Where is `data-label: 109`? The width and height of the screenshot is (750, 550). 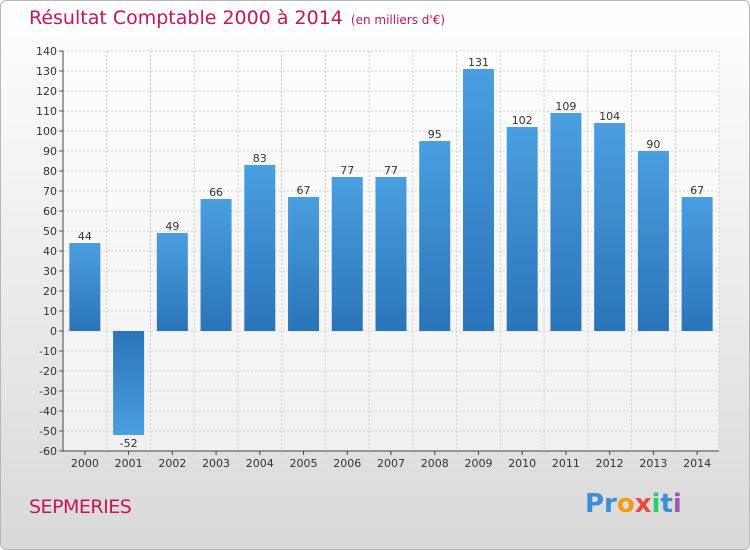 data-label: 109 is located at coordinates (565, 106).